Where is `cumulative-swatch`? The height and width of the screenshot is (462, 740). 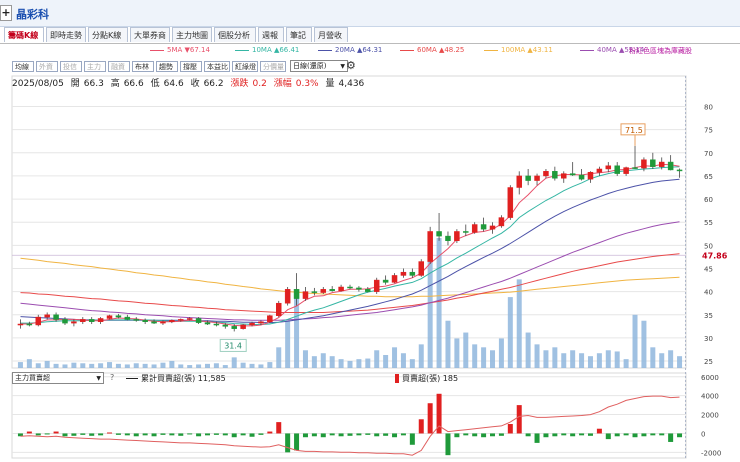
cumulative-swatch is located at coordinates (132, 378).